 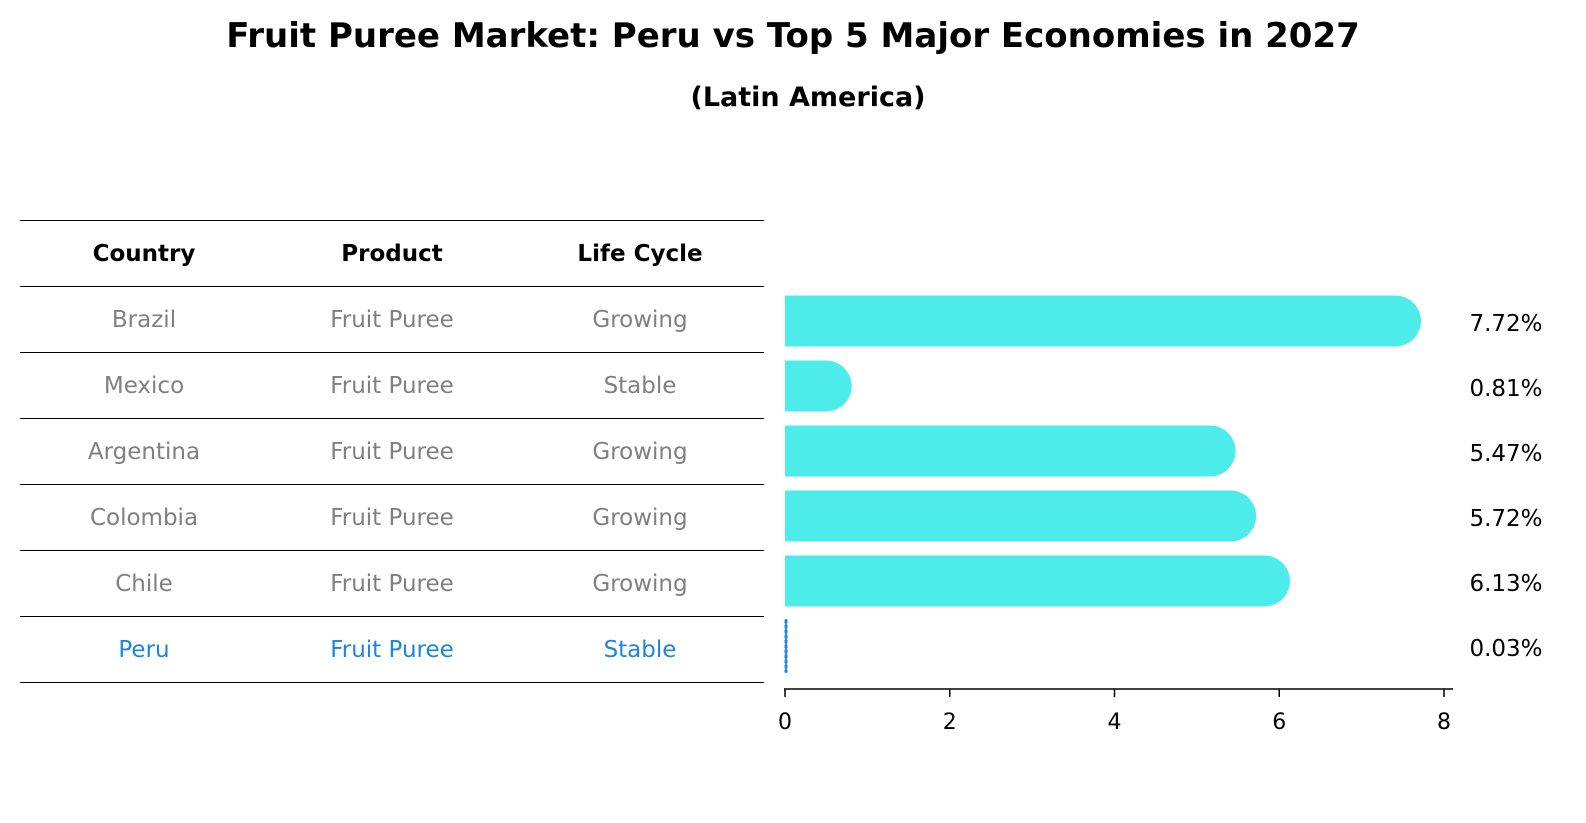 I want to click on table-row: Chile Fruit Puree Growing, so click(x=392, y=583).